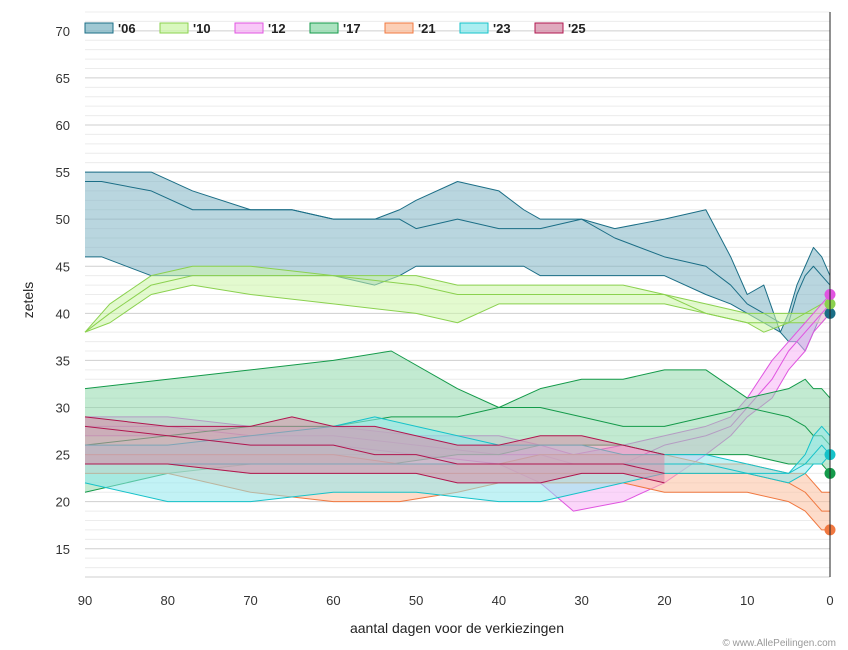 The width and height of the screenshot is (848, 650). Describe the element at coordinates (63, 549) in the screenshot. I see `y-tick-label: 15` at that location.